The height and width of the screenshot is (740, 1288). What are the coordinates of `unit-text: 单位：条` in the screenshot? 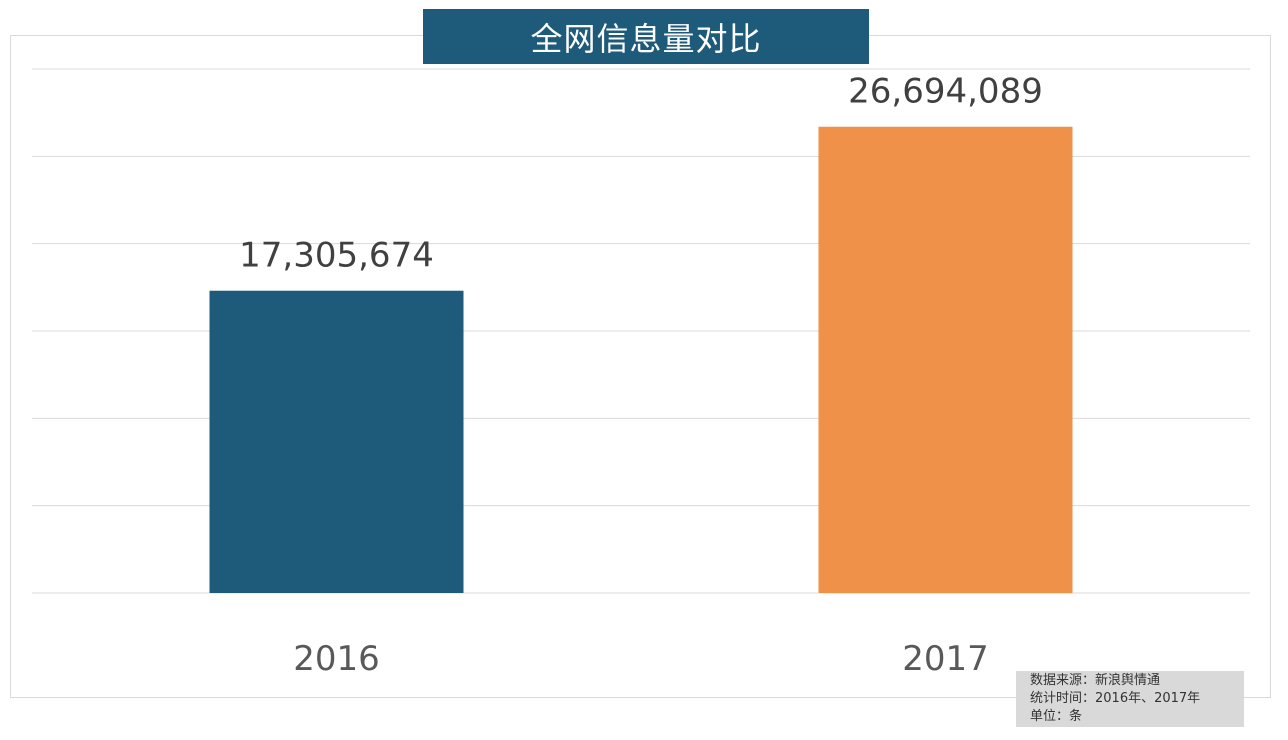 It's located at (1056, 716).